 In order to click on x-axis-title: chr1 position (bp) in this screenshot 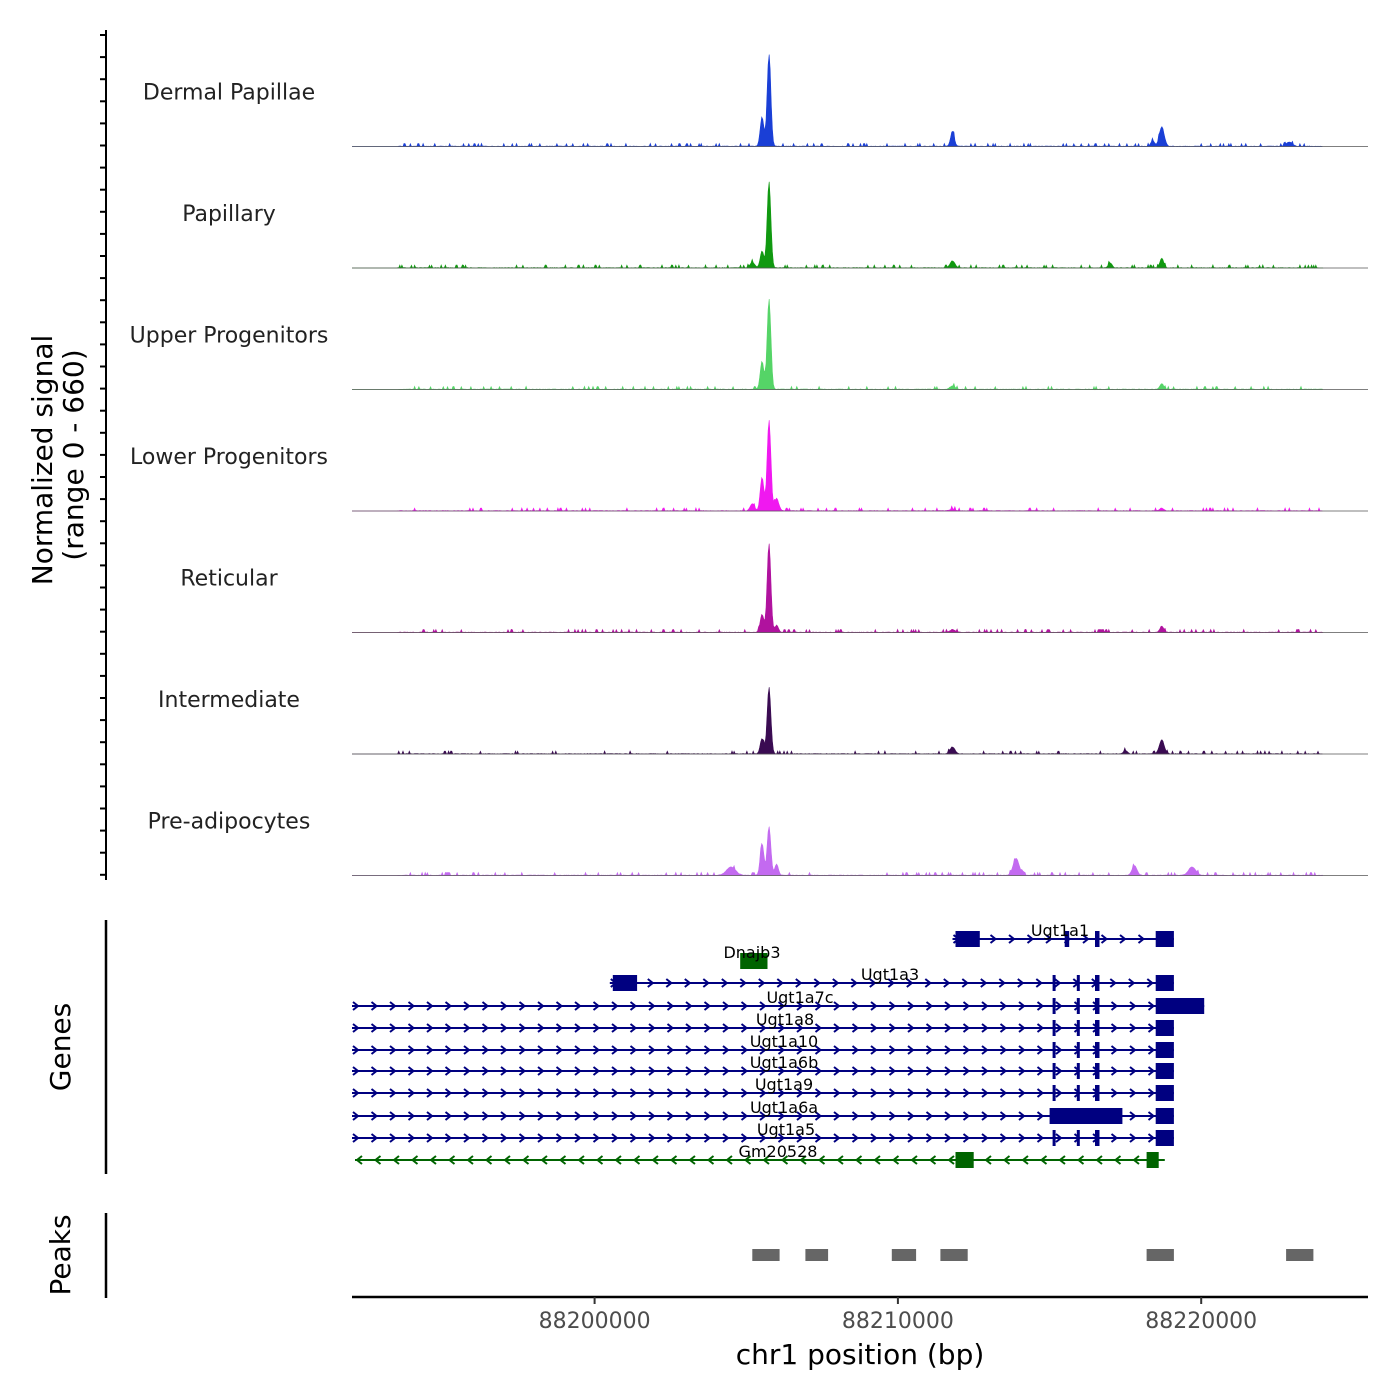, I will do `click(860, 1354)`.